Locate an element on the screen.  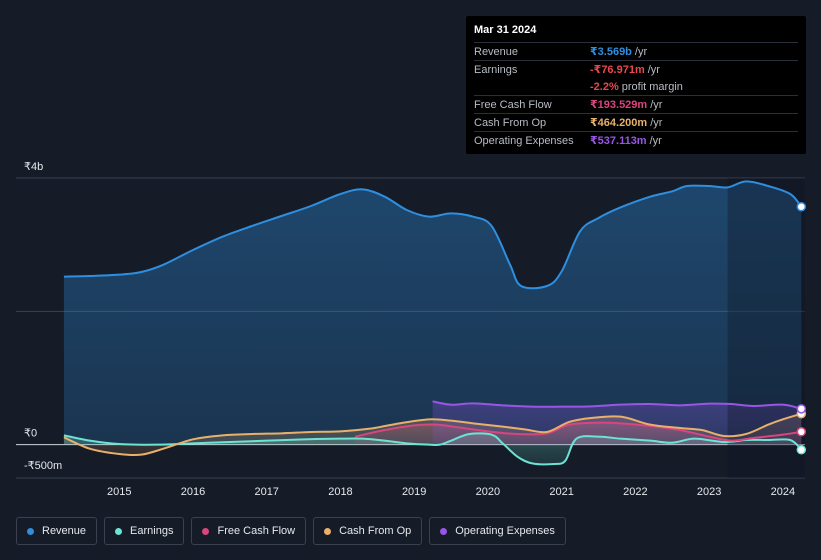
revenue-endpoint is located at coordinates (801, 206).